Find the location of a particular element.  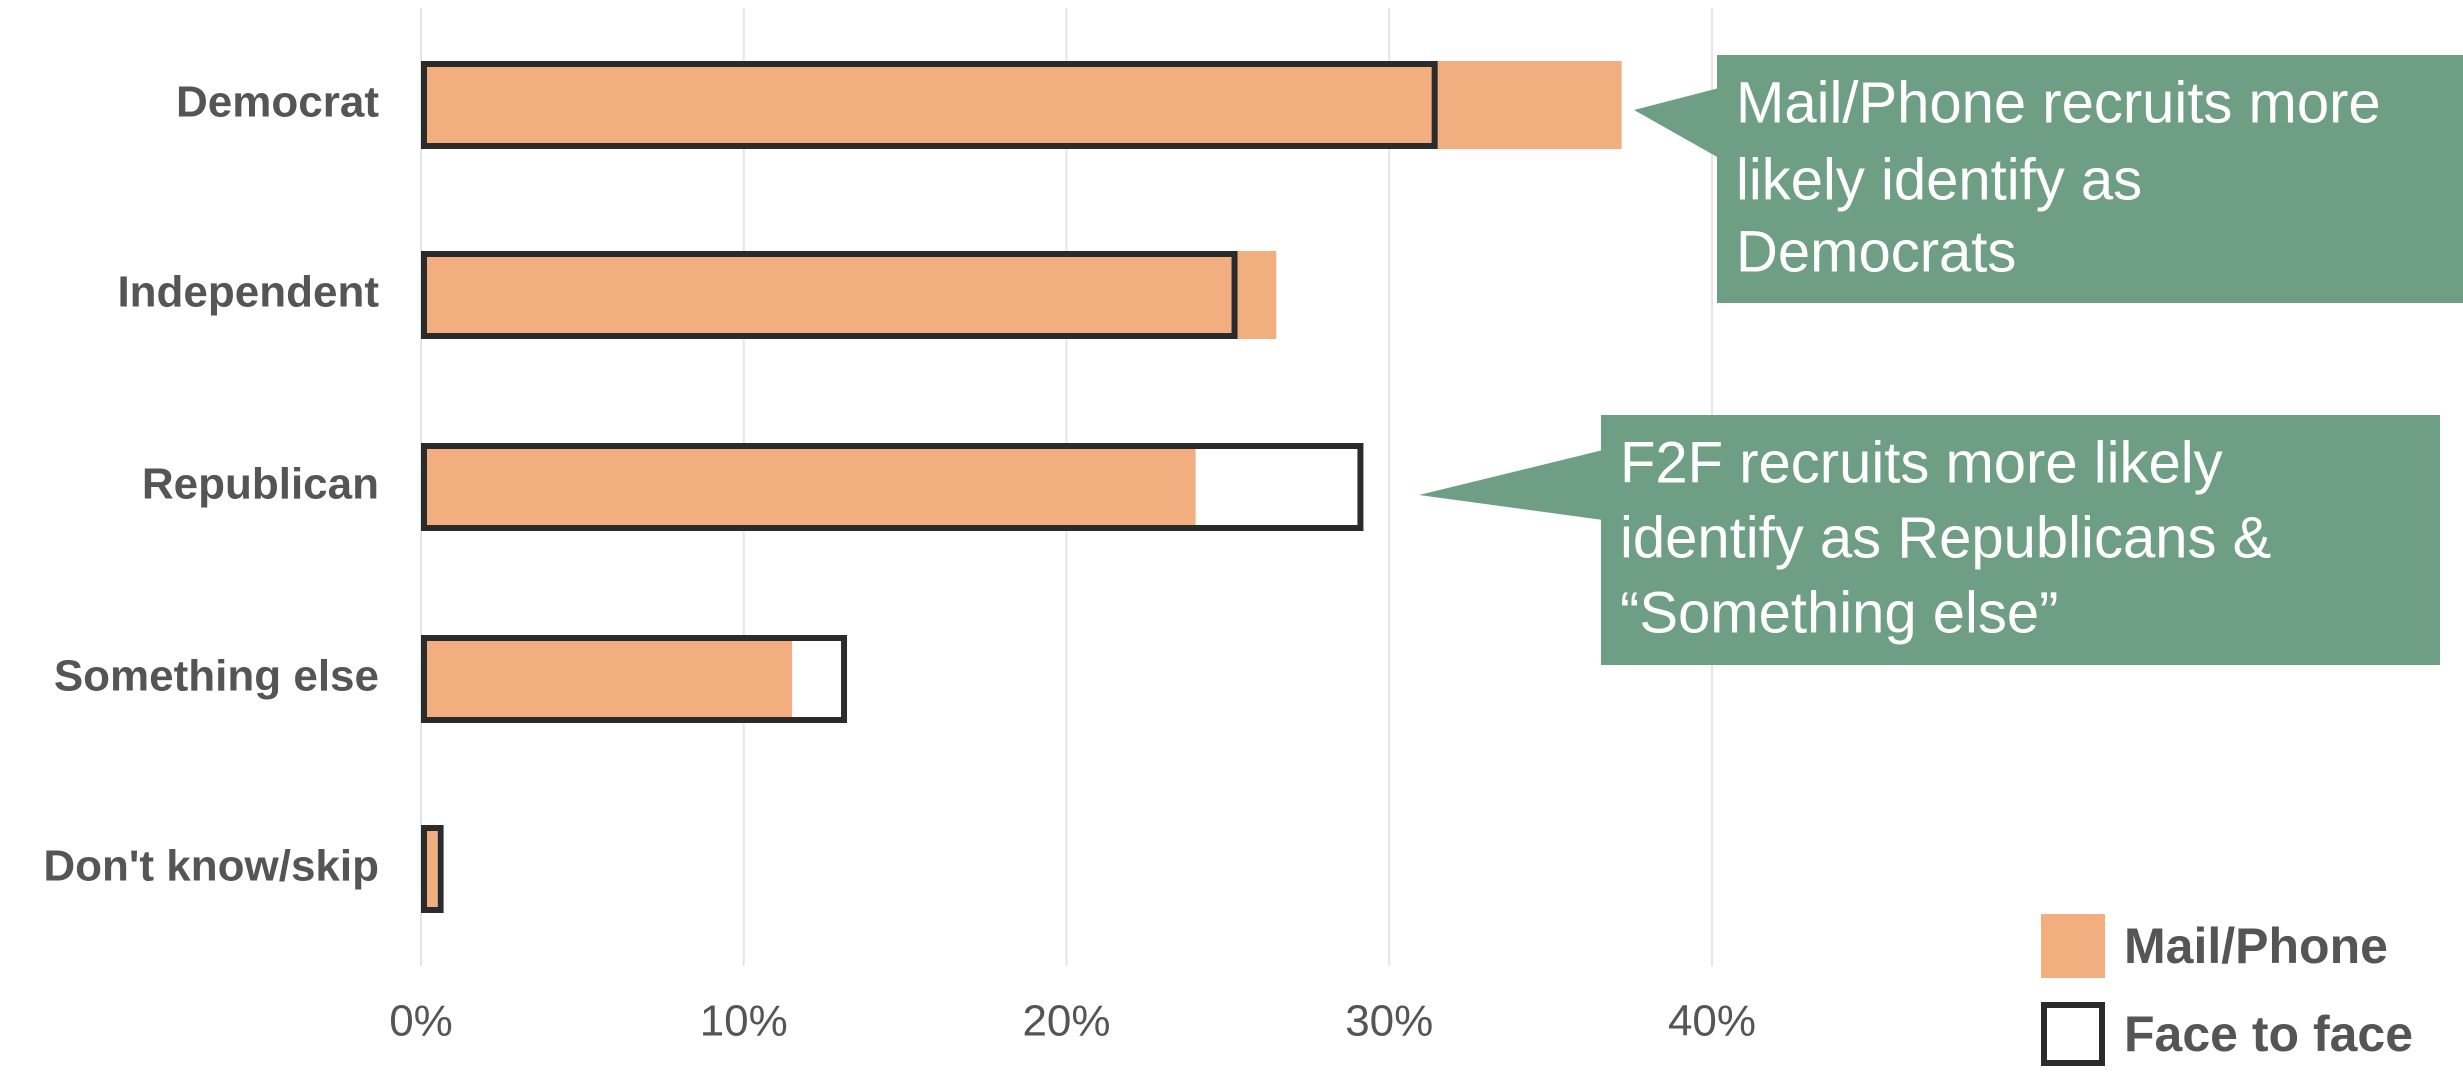

callout-text: Democrats is located at coordinates (1876, 251).